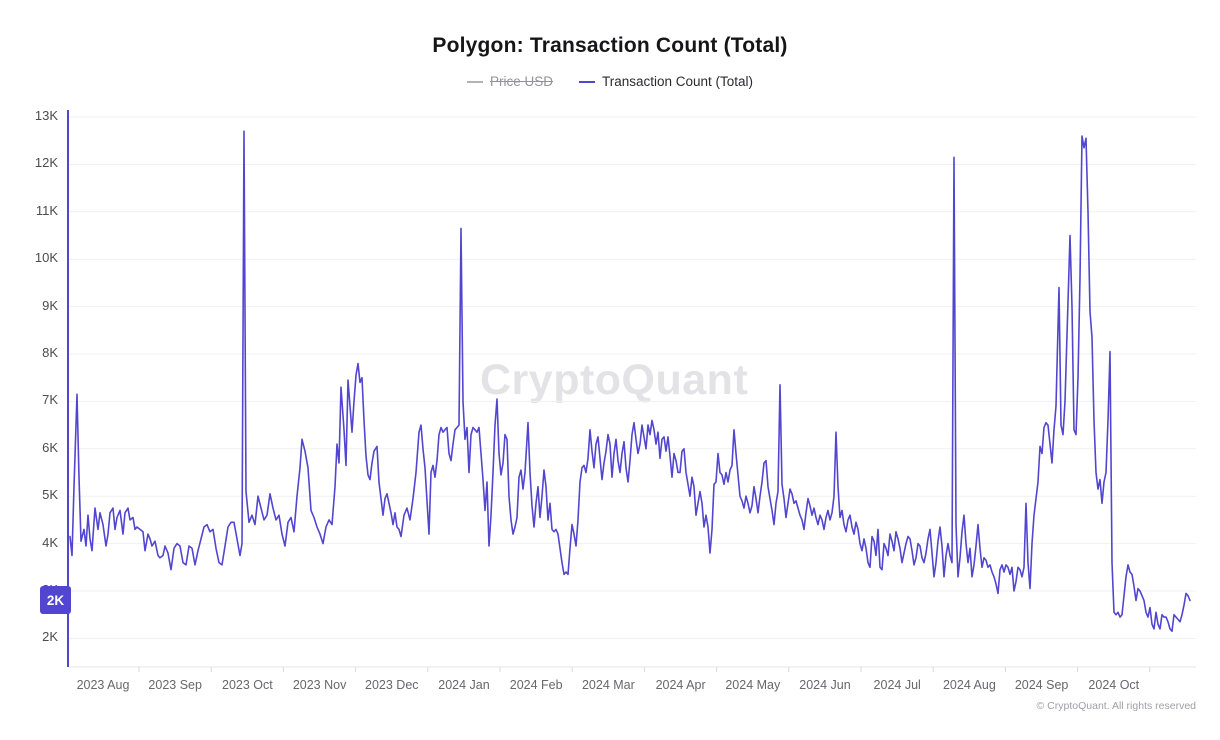 The width and height of the screenshot is (1220, 740). What do you see at coordinates (46, 163) in the screenshot?
I see `y-axis-tick-label: 12K` at bounding box center [46, 163].